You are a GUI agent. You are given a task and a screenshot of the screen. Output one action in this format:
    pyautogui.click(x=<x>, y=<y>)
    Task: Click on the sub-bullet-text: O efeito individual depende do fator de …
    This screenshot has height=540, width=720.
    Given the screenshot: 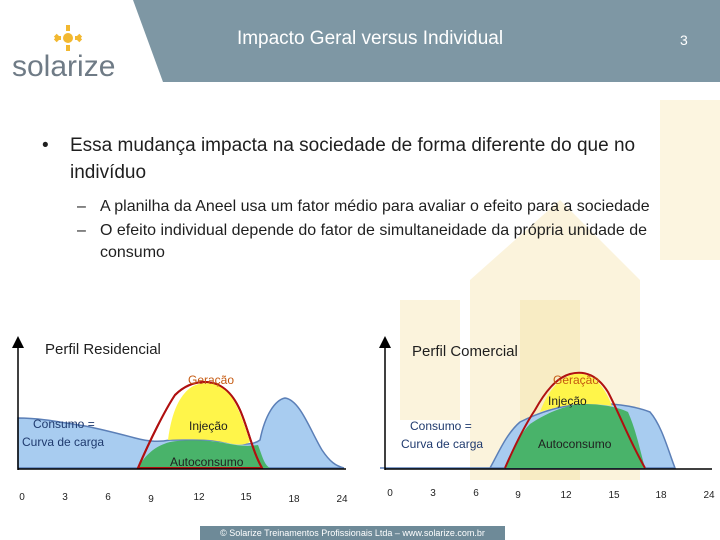 What is the action you would take?
    pyautogui.click(x=374, y=241)
    